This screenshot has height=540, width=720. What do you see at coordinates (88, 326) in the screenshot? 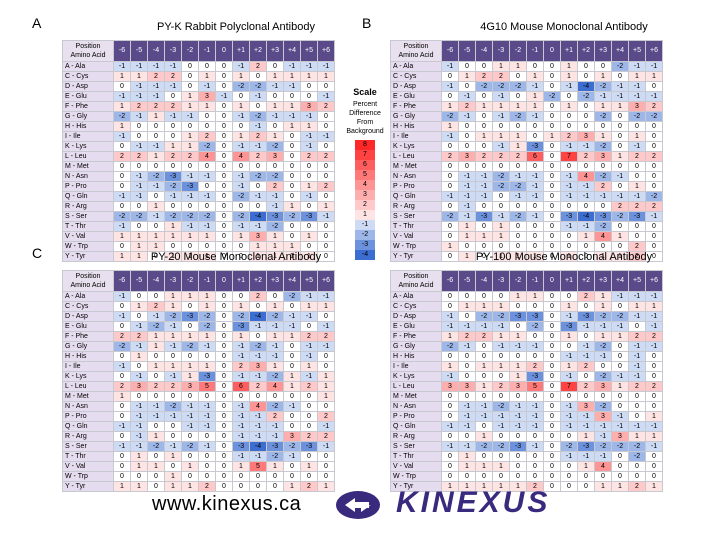
I see `amino-acid-label: E - Glu` at bounding box center [88, 326].